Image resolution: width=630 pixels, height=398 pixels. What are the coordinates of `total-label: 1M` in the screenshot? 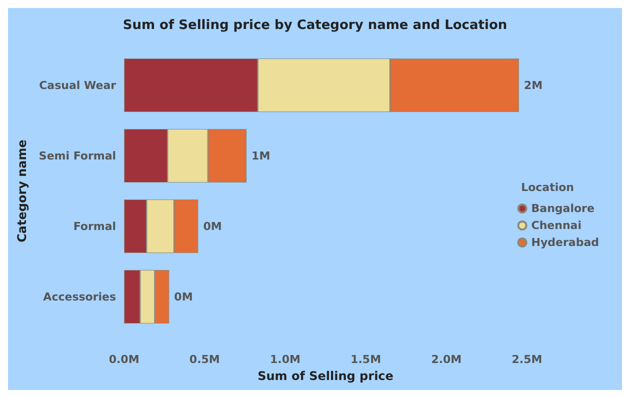 It's located at (261, 155).